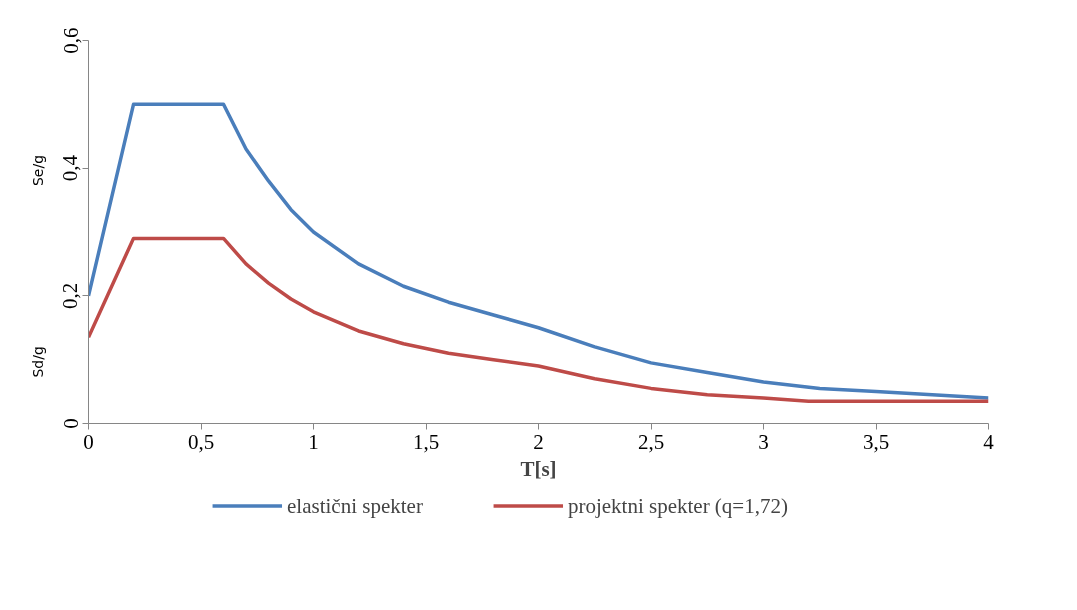 The image size is (1077, 610). I want to click on x-tick-label: 2,5, so click(651, 441).